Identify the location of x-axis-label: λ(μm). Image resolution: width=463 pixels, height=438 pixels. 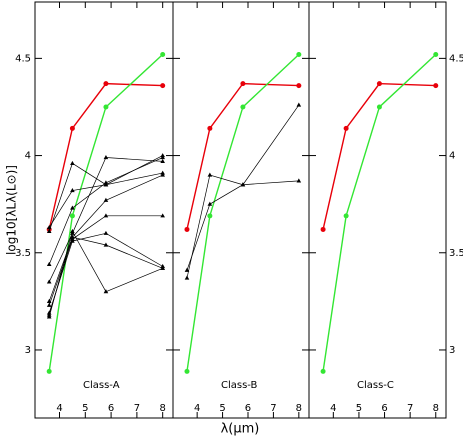
(240, 429).